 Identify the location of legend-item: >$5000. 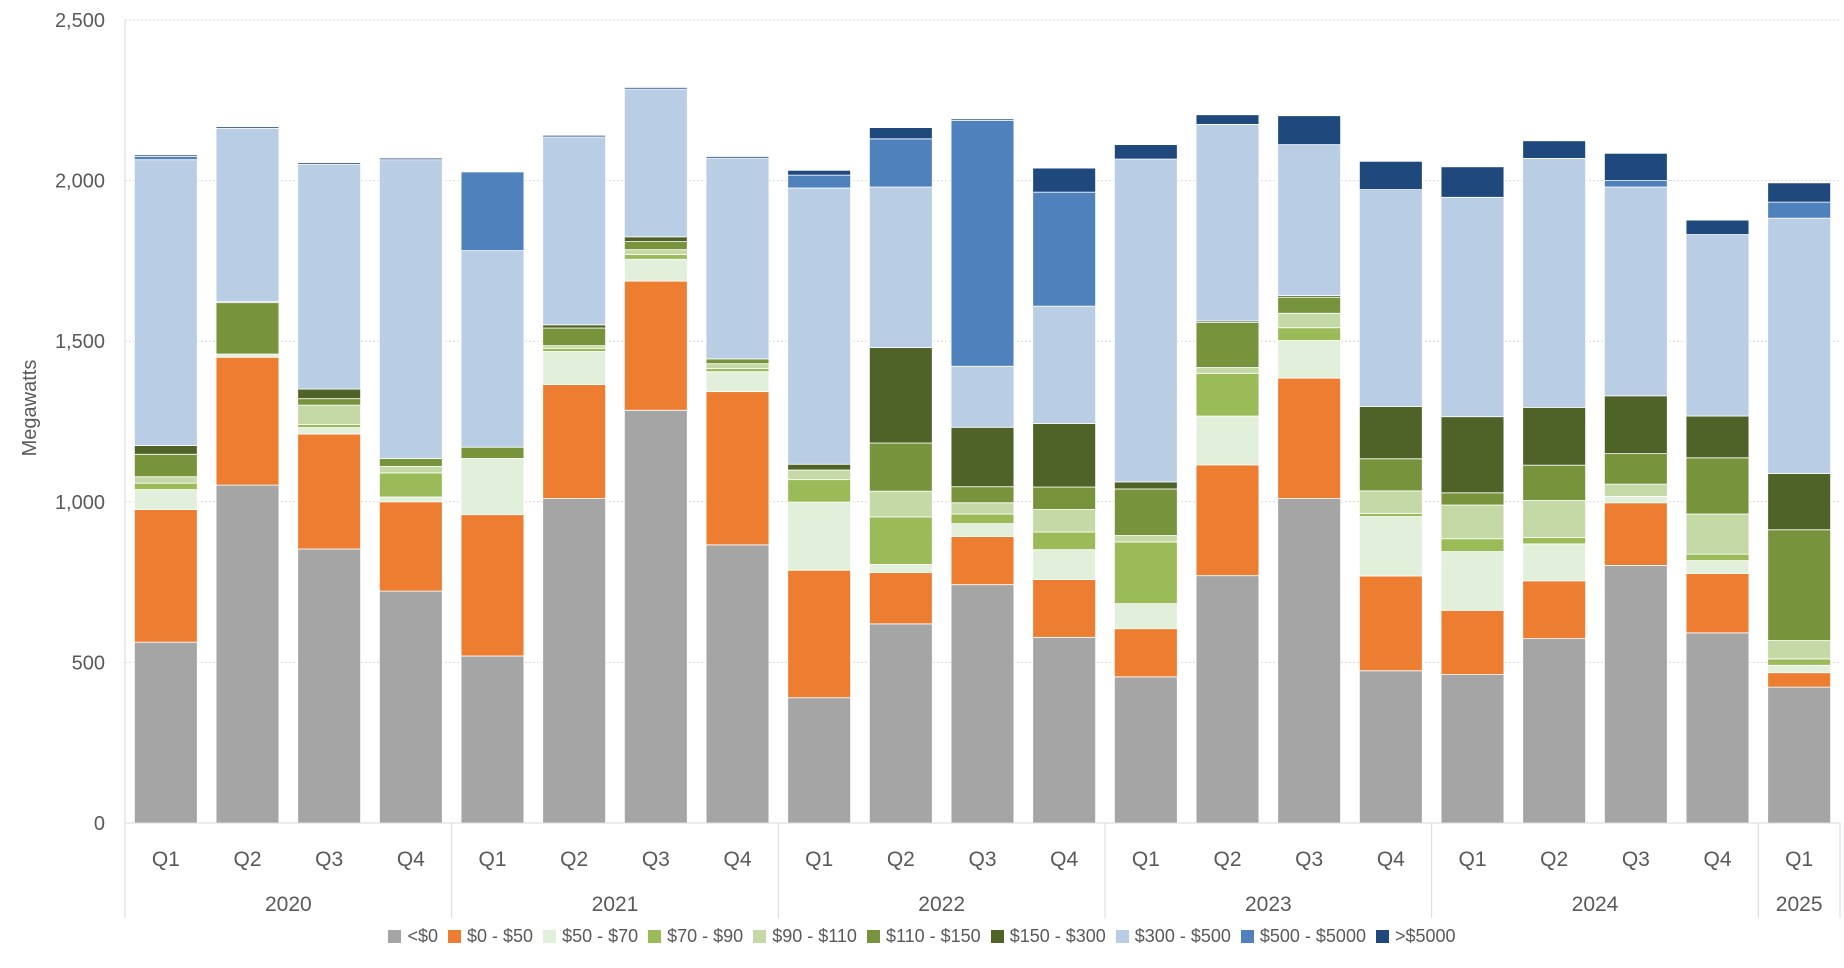
(1415, 936).